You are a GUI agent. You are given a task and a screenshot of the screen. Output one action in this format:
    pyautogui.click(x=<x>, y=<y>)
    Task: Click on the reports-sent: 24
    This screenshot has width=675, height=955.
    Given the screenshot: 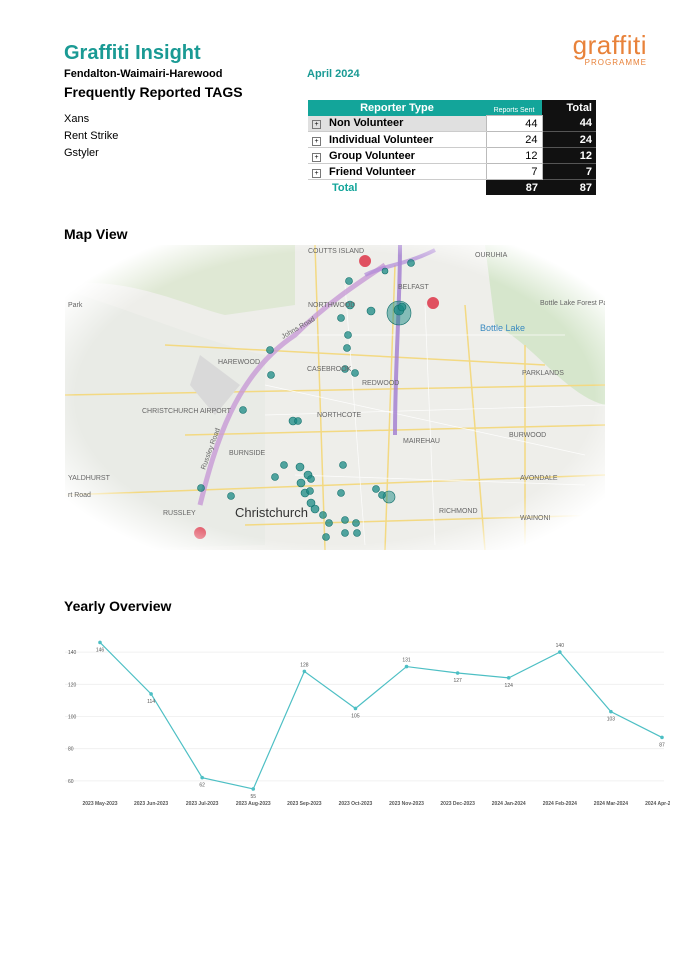 What is the action you would take?
    pyautogui.click(x=514, y=139)
    